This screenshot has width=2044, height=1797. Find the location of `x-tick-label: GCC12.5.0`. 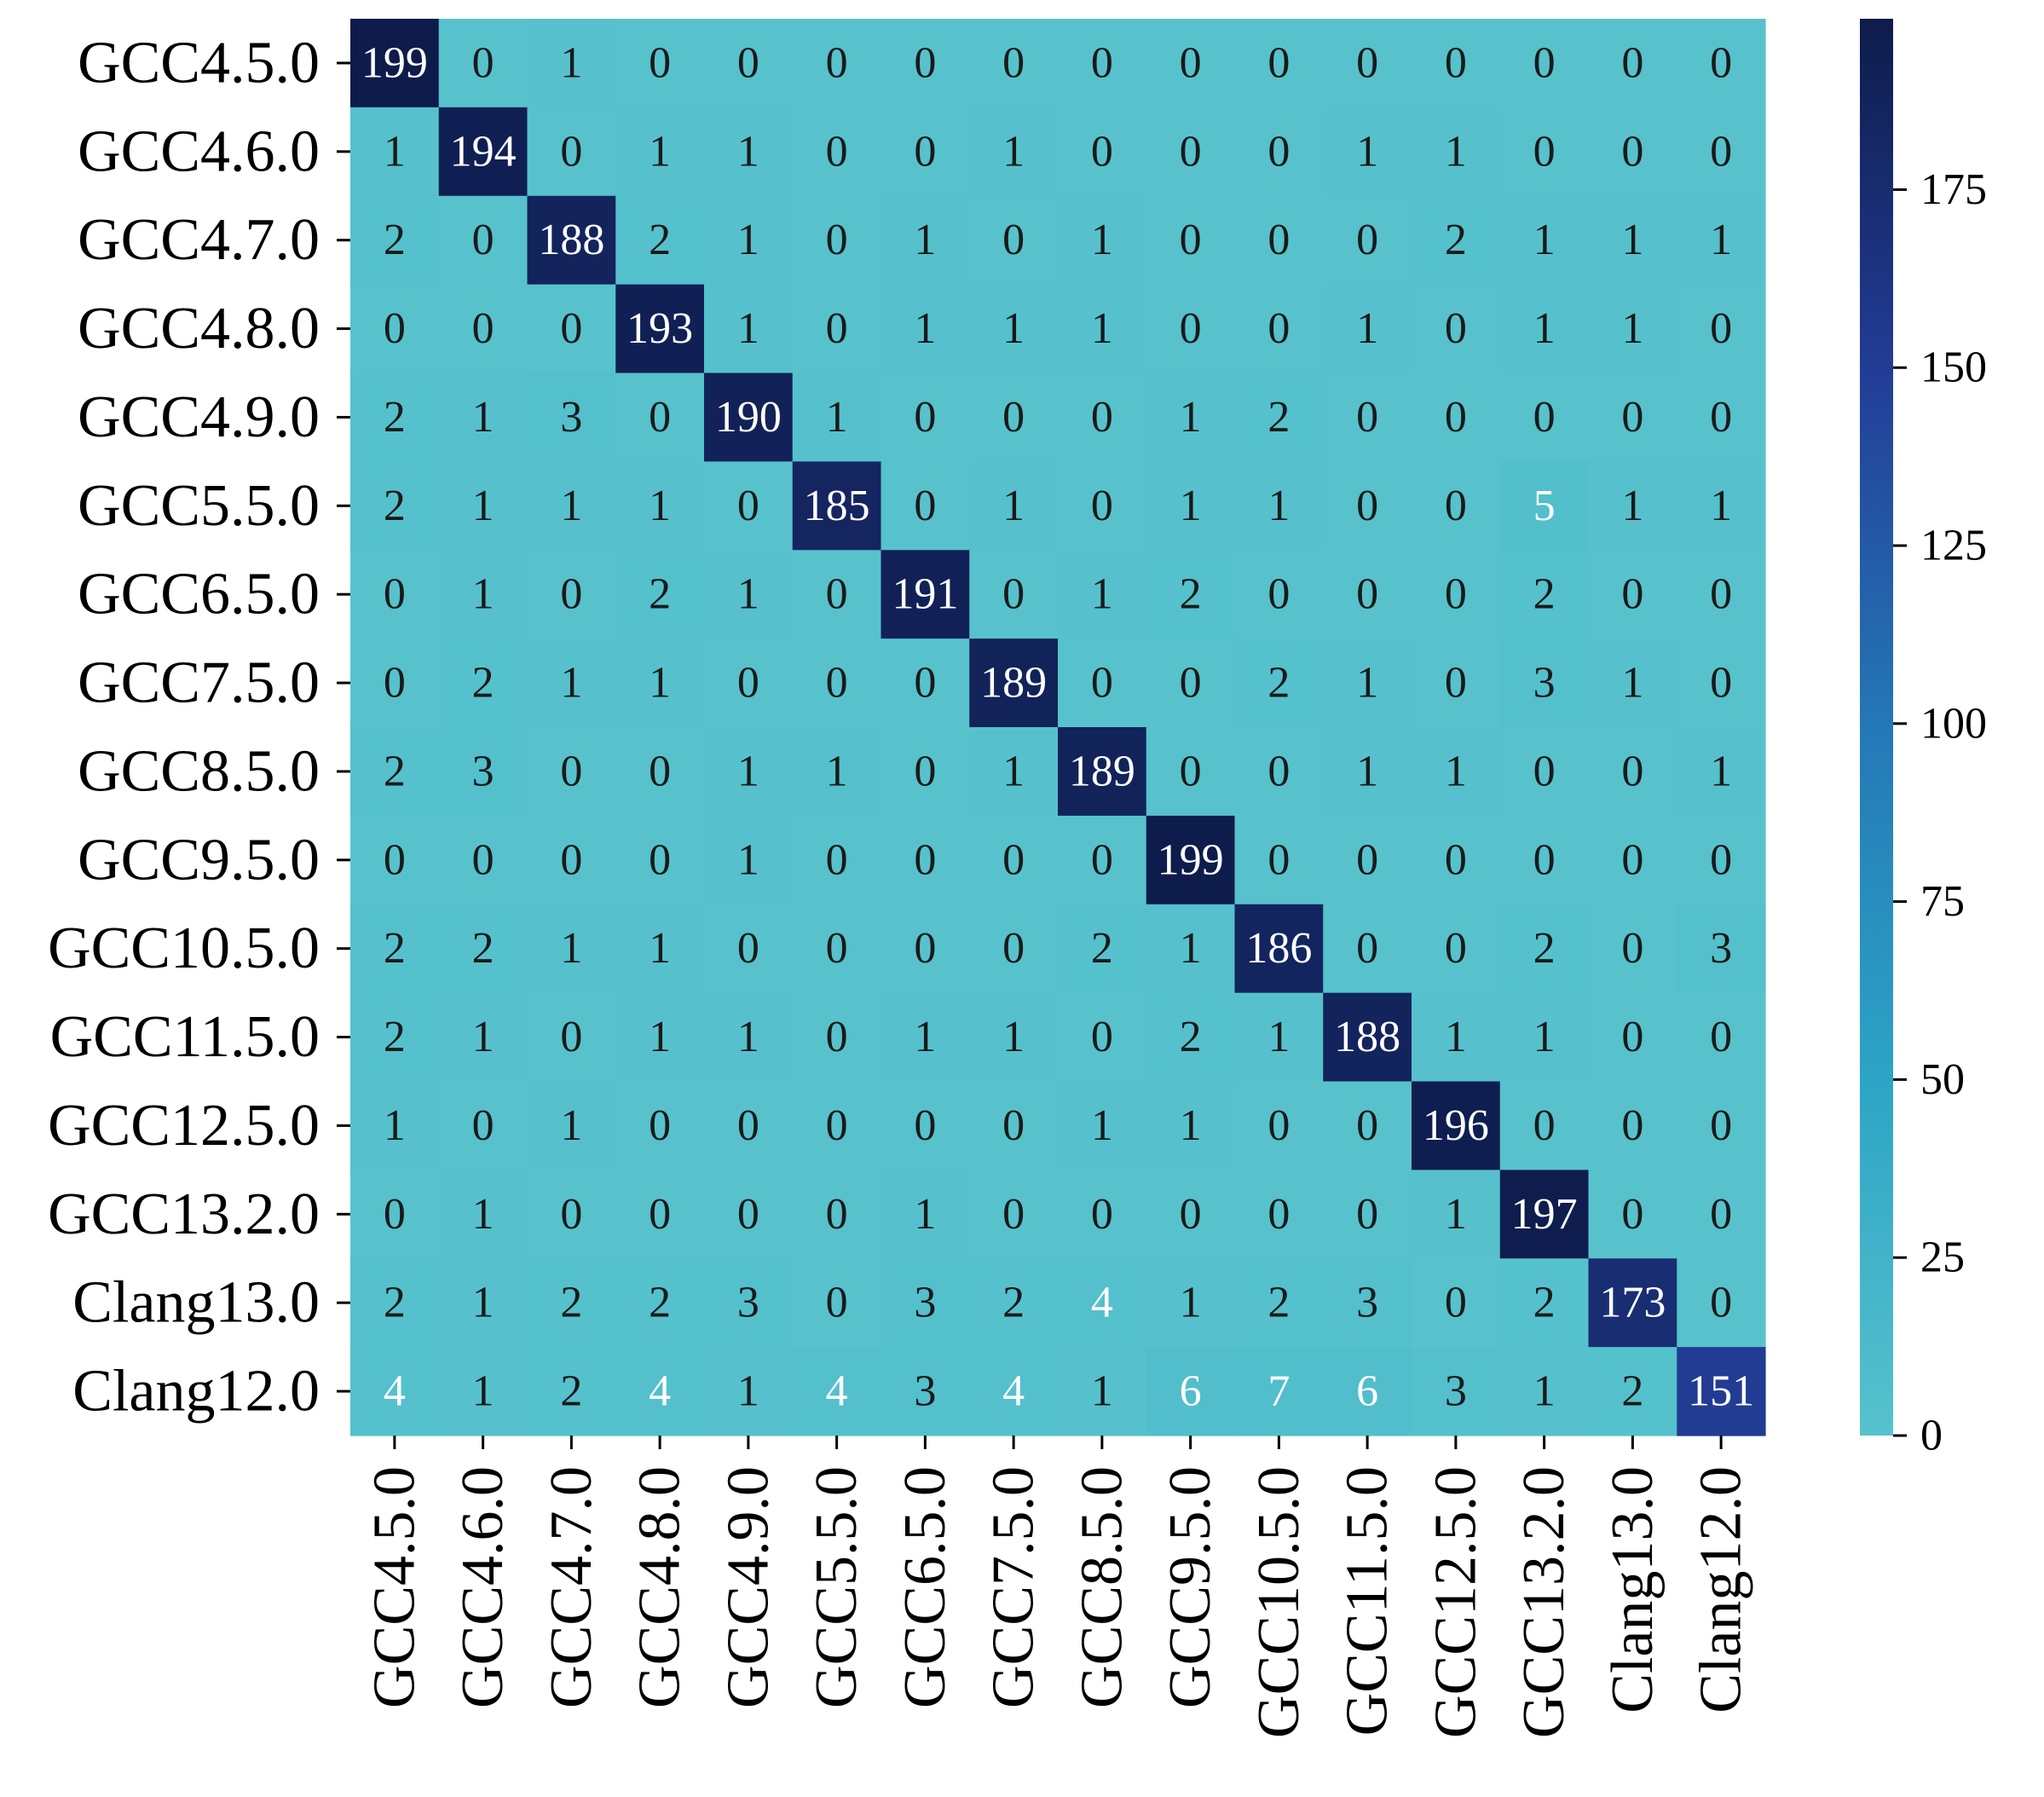

x-tick-label: GCC12.5.0 is located at coordinates (1455, 1602).